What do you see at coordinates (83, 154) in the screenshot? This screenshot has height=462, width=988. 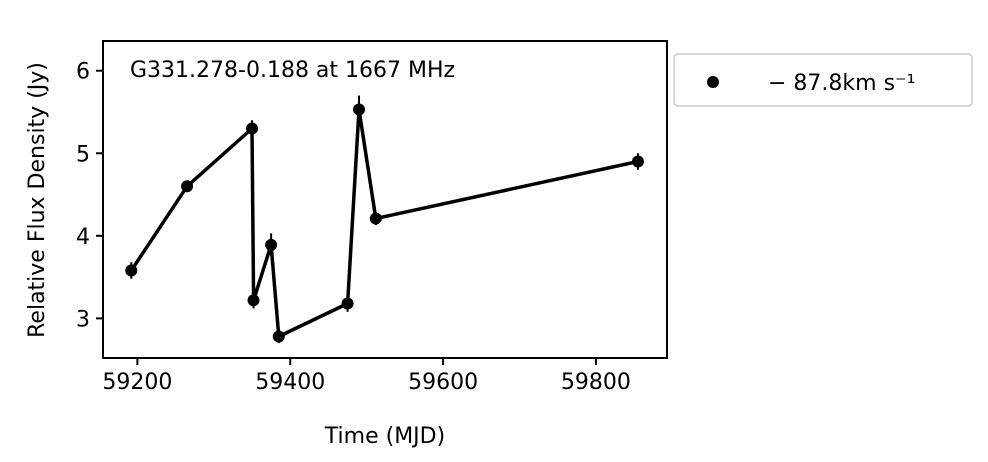 I see `y-tick-label: 5` at bounding box center [83, 154].